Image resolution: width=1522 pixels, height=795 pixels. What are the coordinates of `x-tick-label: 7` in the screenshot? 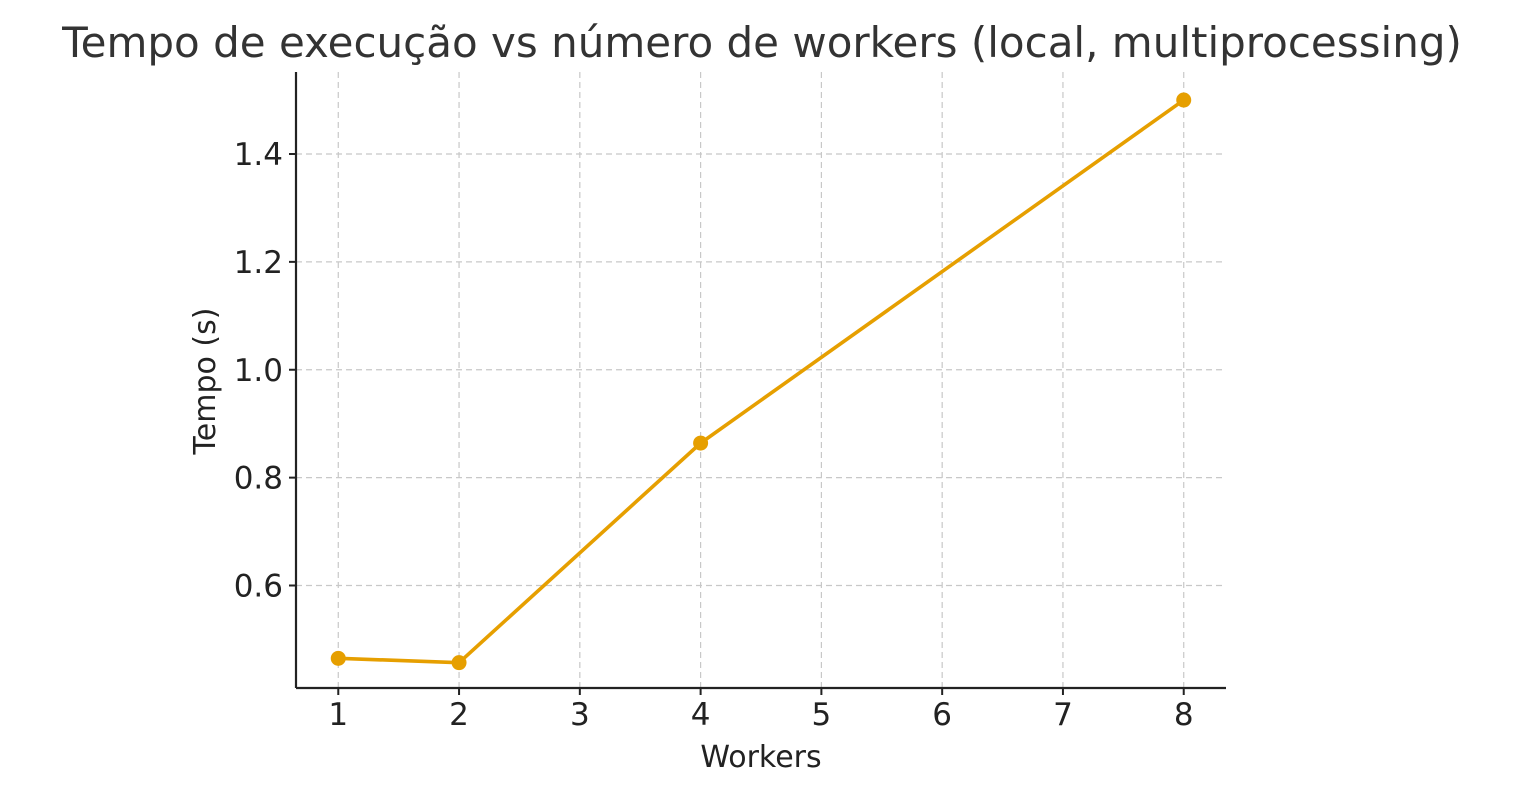 It's located at (1063, 715).